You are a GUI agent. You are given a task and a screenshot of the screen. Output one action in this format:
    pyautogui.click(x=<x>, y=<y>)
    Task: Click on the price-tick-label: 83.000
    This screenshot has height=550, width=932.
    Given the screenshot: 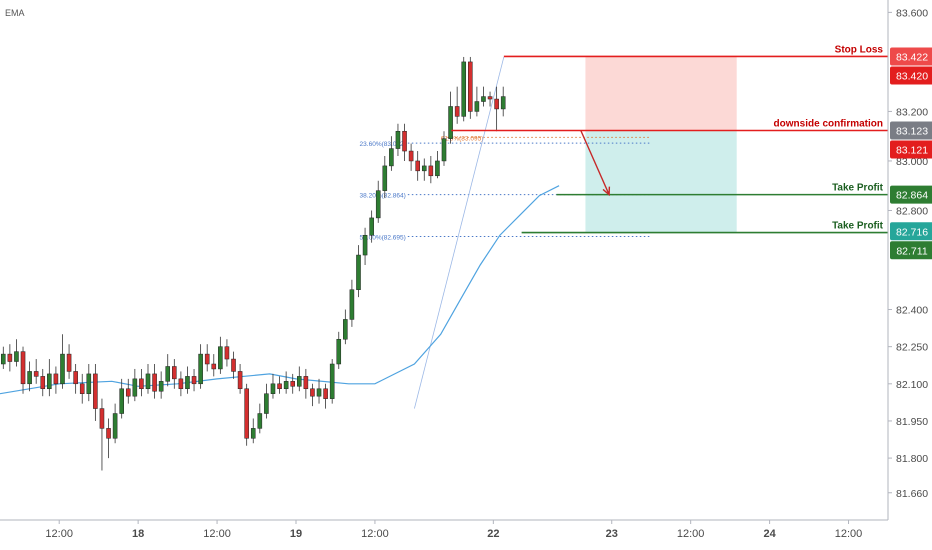 What is the action you would take?
    pyautogui.click(x=912, y=162)
    